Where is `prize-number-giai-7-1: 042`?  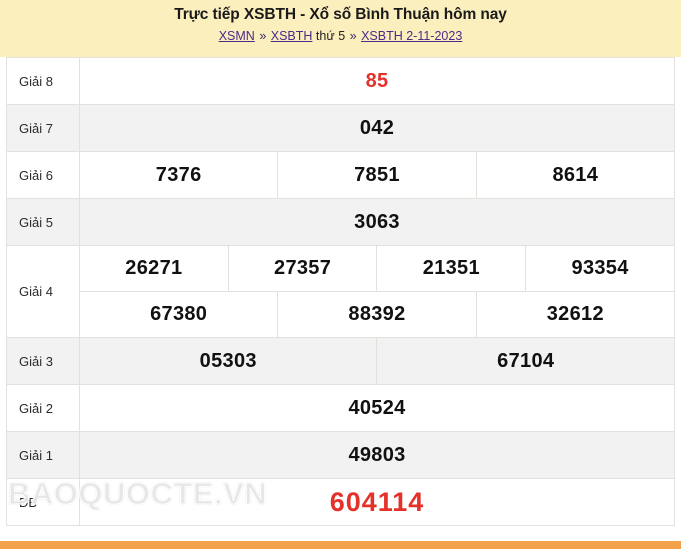
prize-number-giai-7-1: 042 is located at coordinates (377, 128).